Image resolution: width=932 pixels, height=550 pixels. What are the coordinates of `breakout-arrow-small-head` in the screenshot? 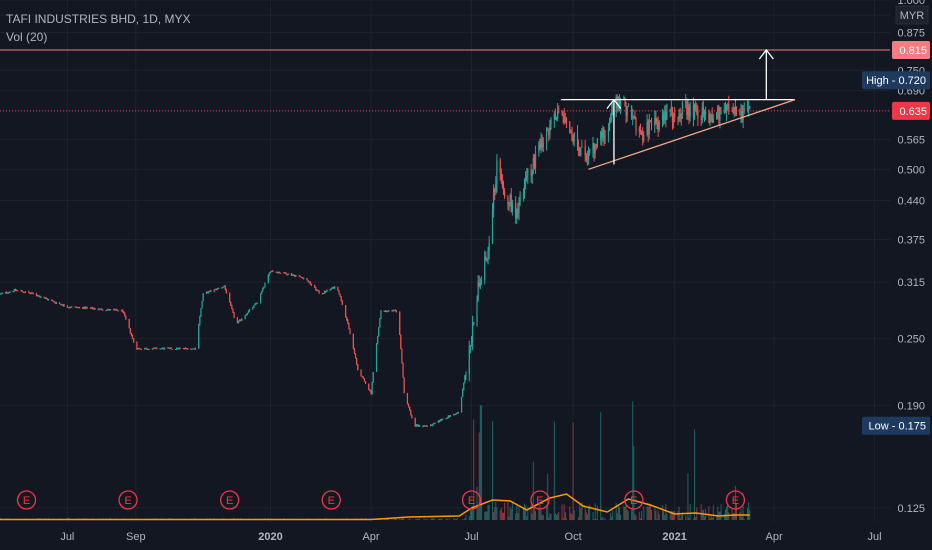 It's located at (614, 104).